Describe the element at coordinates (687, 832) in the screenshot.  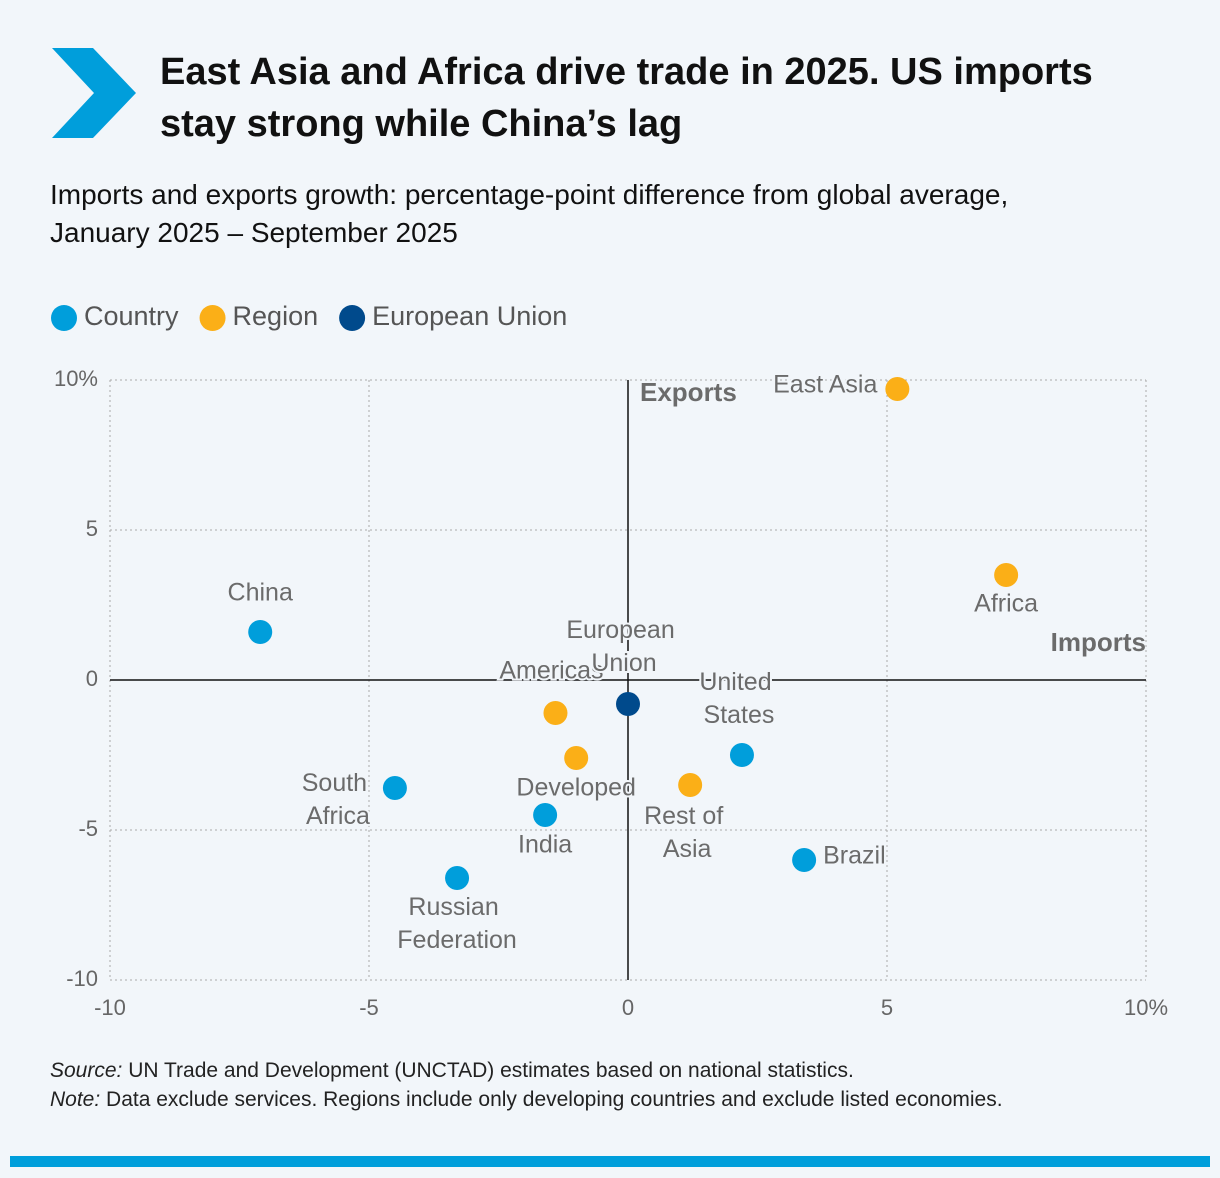
I see `point-label: Rest of Asia` at that location.